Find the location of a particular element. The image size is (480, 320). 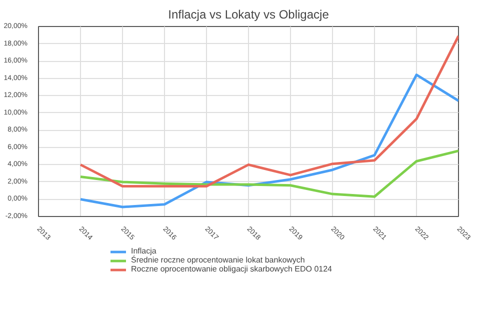

legend-label: Inflacja is located at coordinates (143, 251).